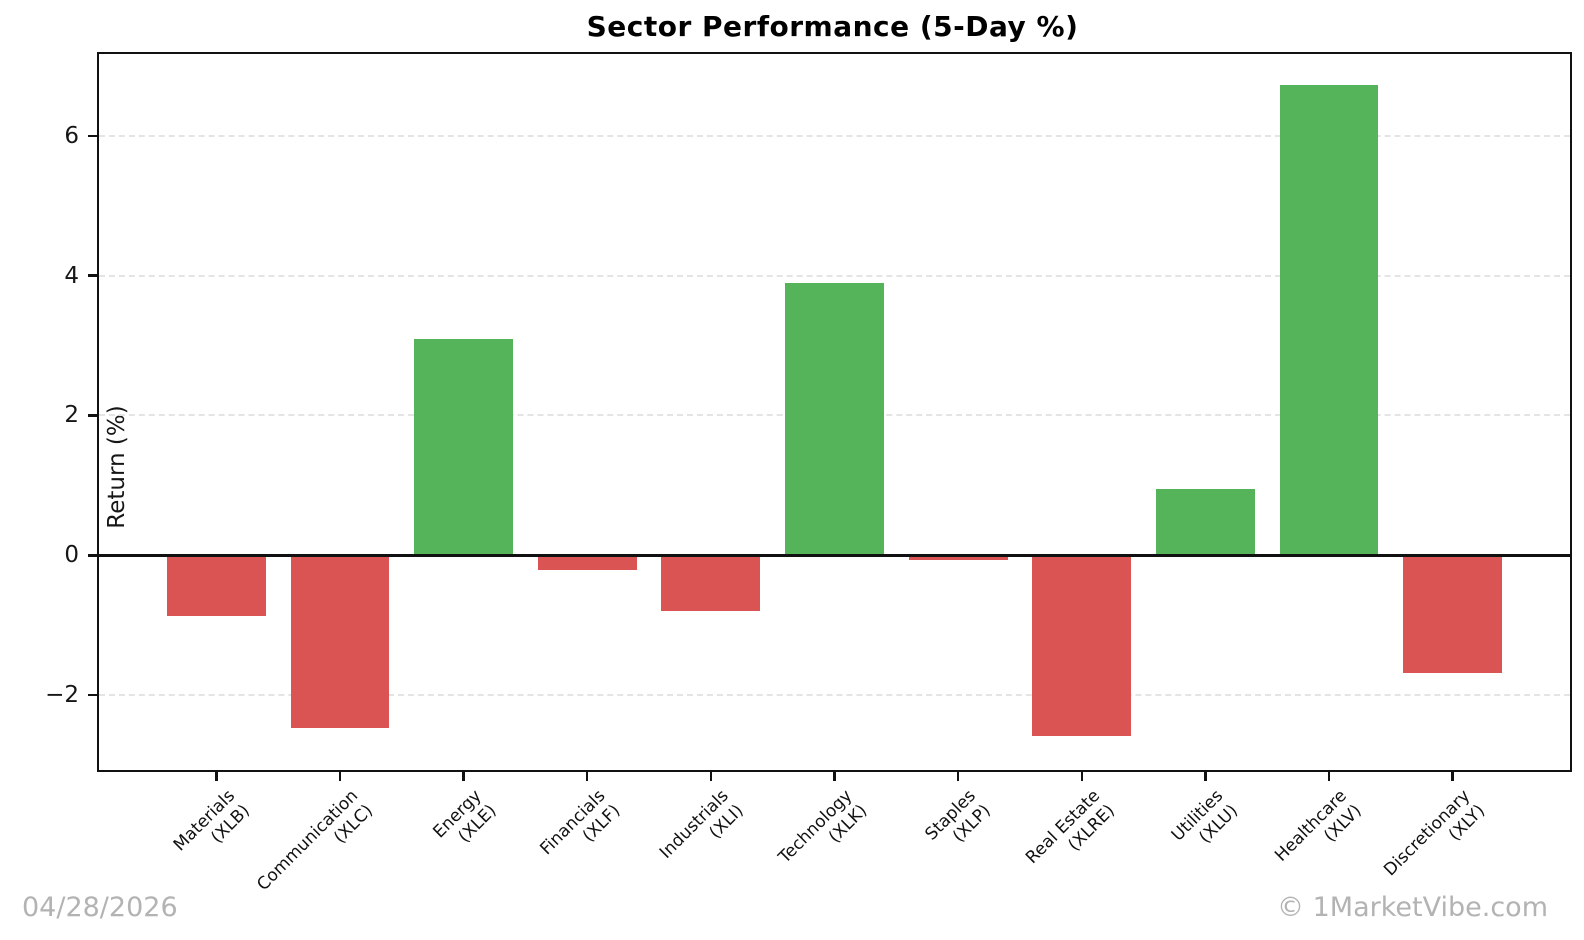 The image size is (1584, 940). I want to click on x-tick-label-xlf: Financials (XLF), so click(580, 830).